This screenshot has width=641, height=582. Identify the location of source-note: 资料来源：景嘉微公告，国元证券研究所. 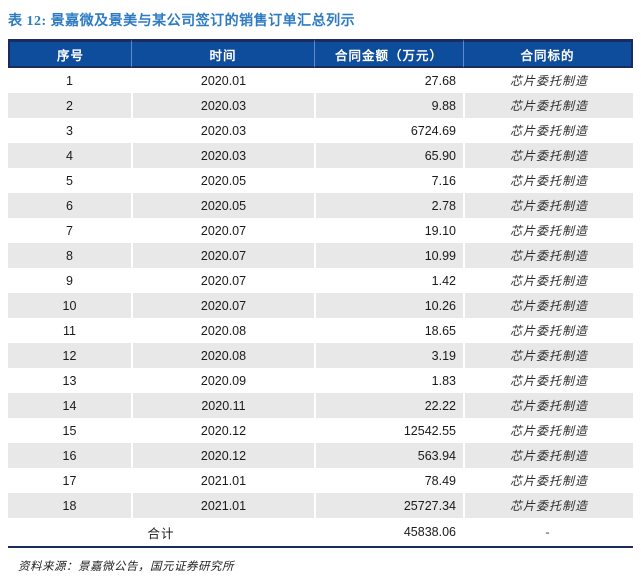
(126, 567).